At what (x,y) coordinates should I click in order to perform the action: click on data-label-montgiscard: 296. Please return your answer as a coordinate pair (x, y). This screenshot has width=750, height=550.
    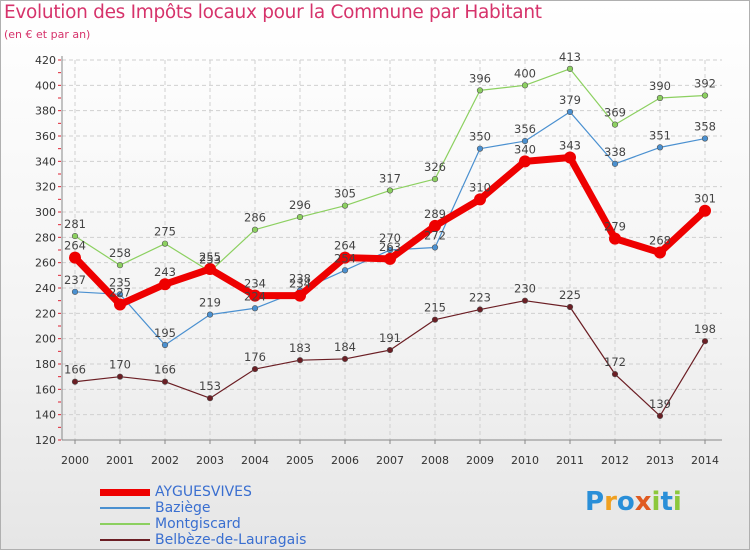
    Looking at the image, I should click on (300, 205).